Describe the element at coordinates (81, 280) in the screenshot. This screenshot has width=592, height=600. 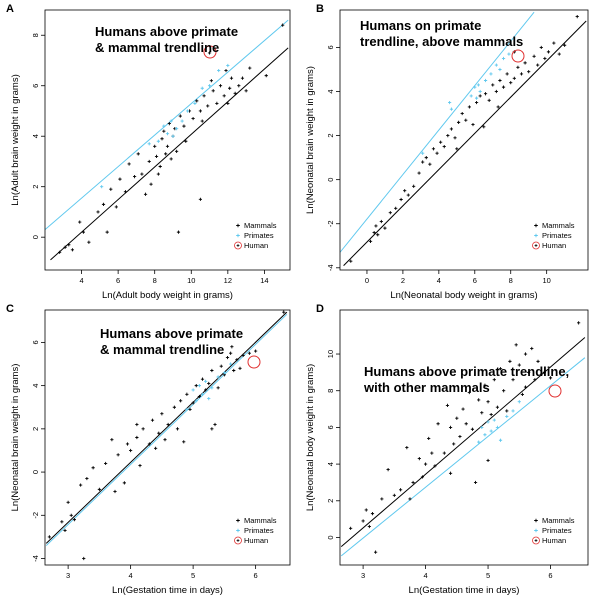
I see `x-tick-label: 4` at that location.